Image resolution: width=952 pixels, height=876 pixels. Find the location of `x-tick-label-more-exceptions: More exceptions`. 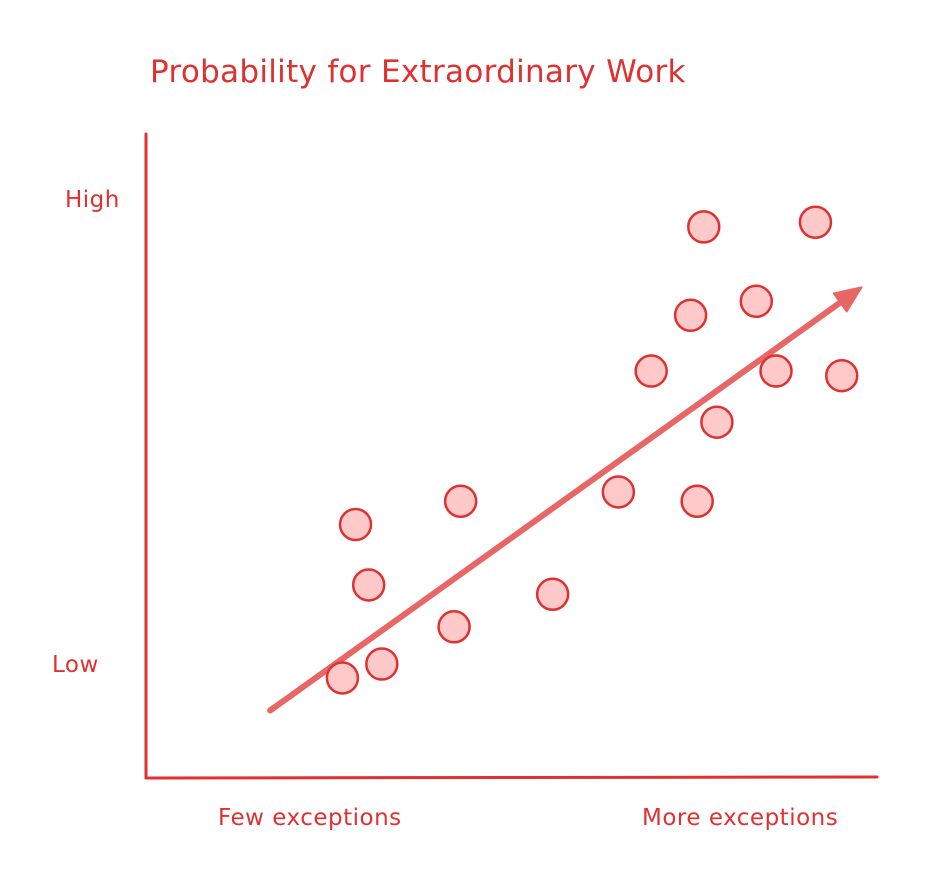

x-tick-label-more-exceptions: More exceptions is located at coordinates (740, 818).